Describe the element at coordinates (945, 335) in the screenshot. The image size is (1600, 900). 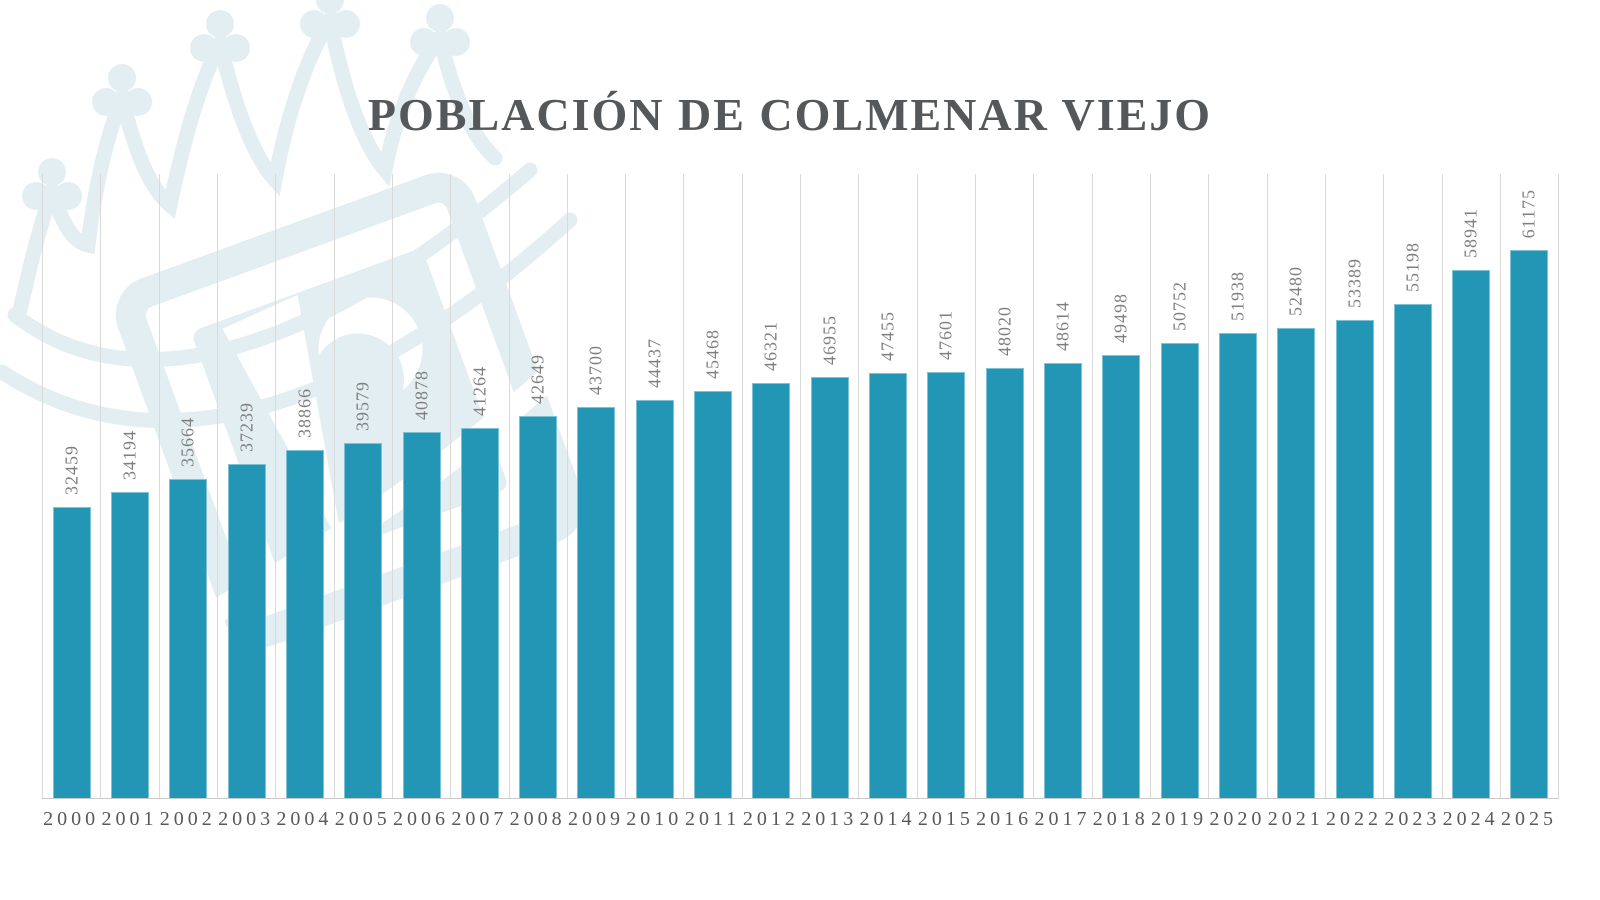
I see `bar-value-label: 47601` at that location.